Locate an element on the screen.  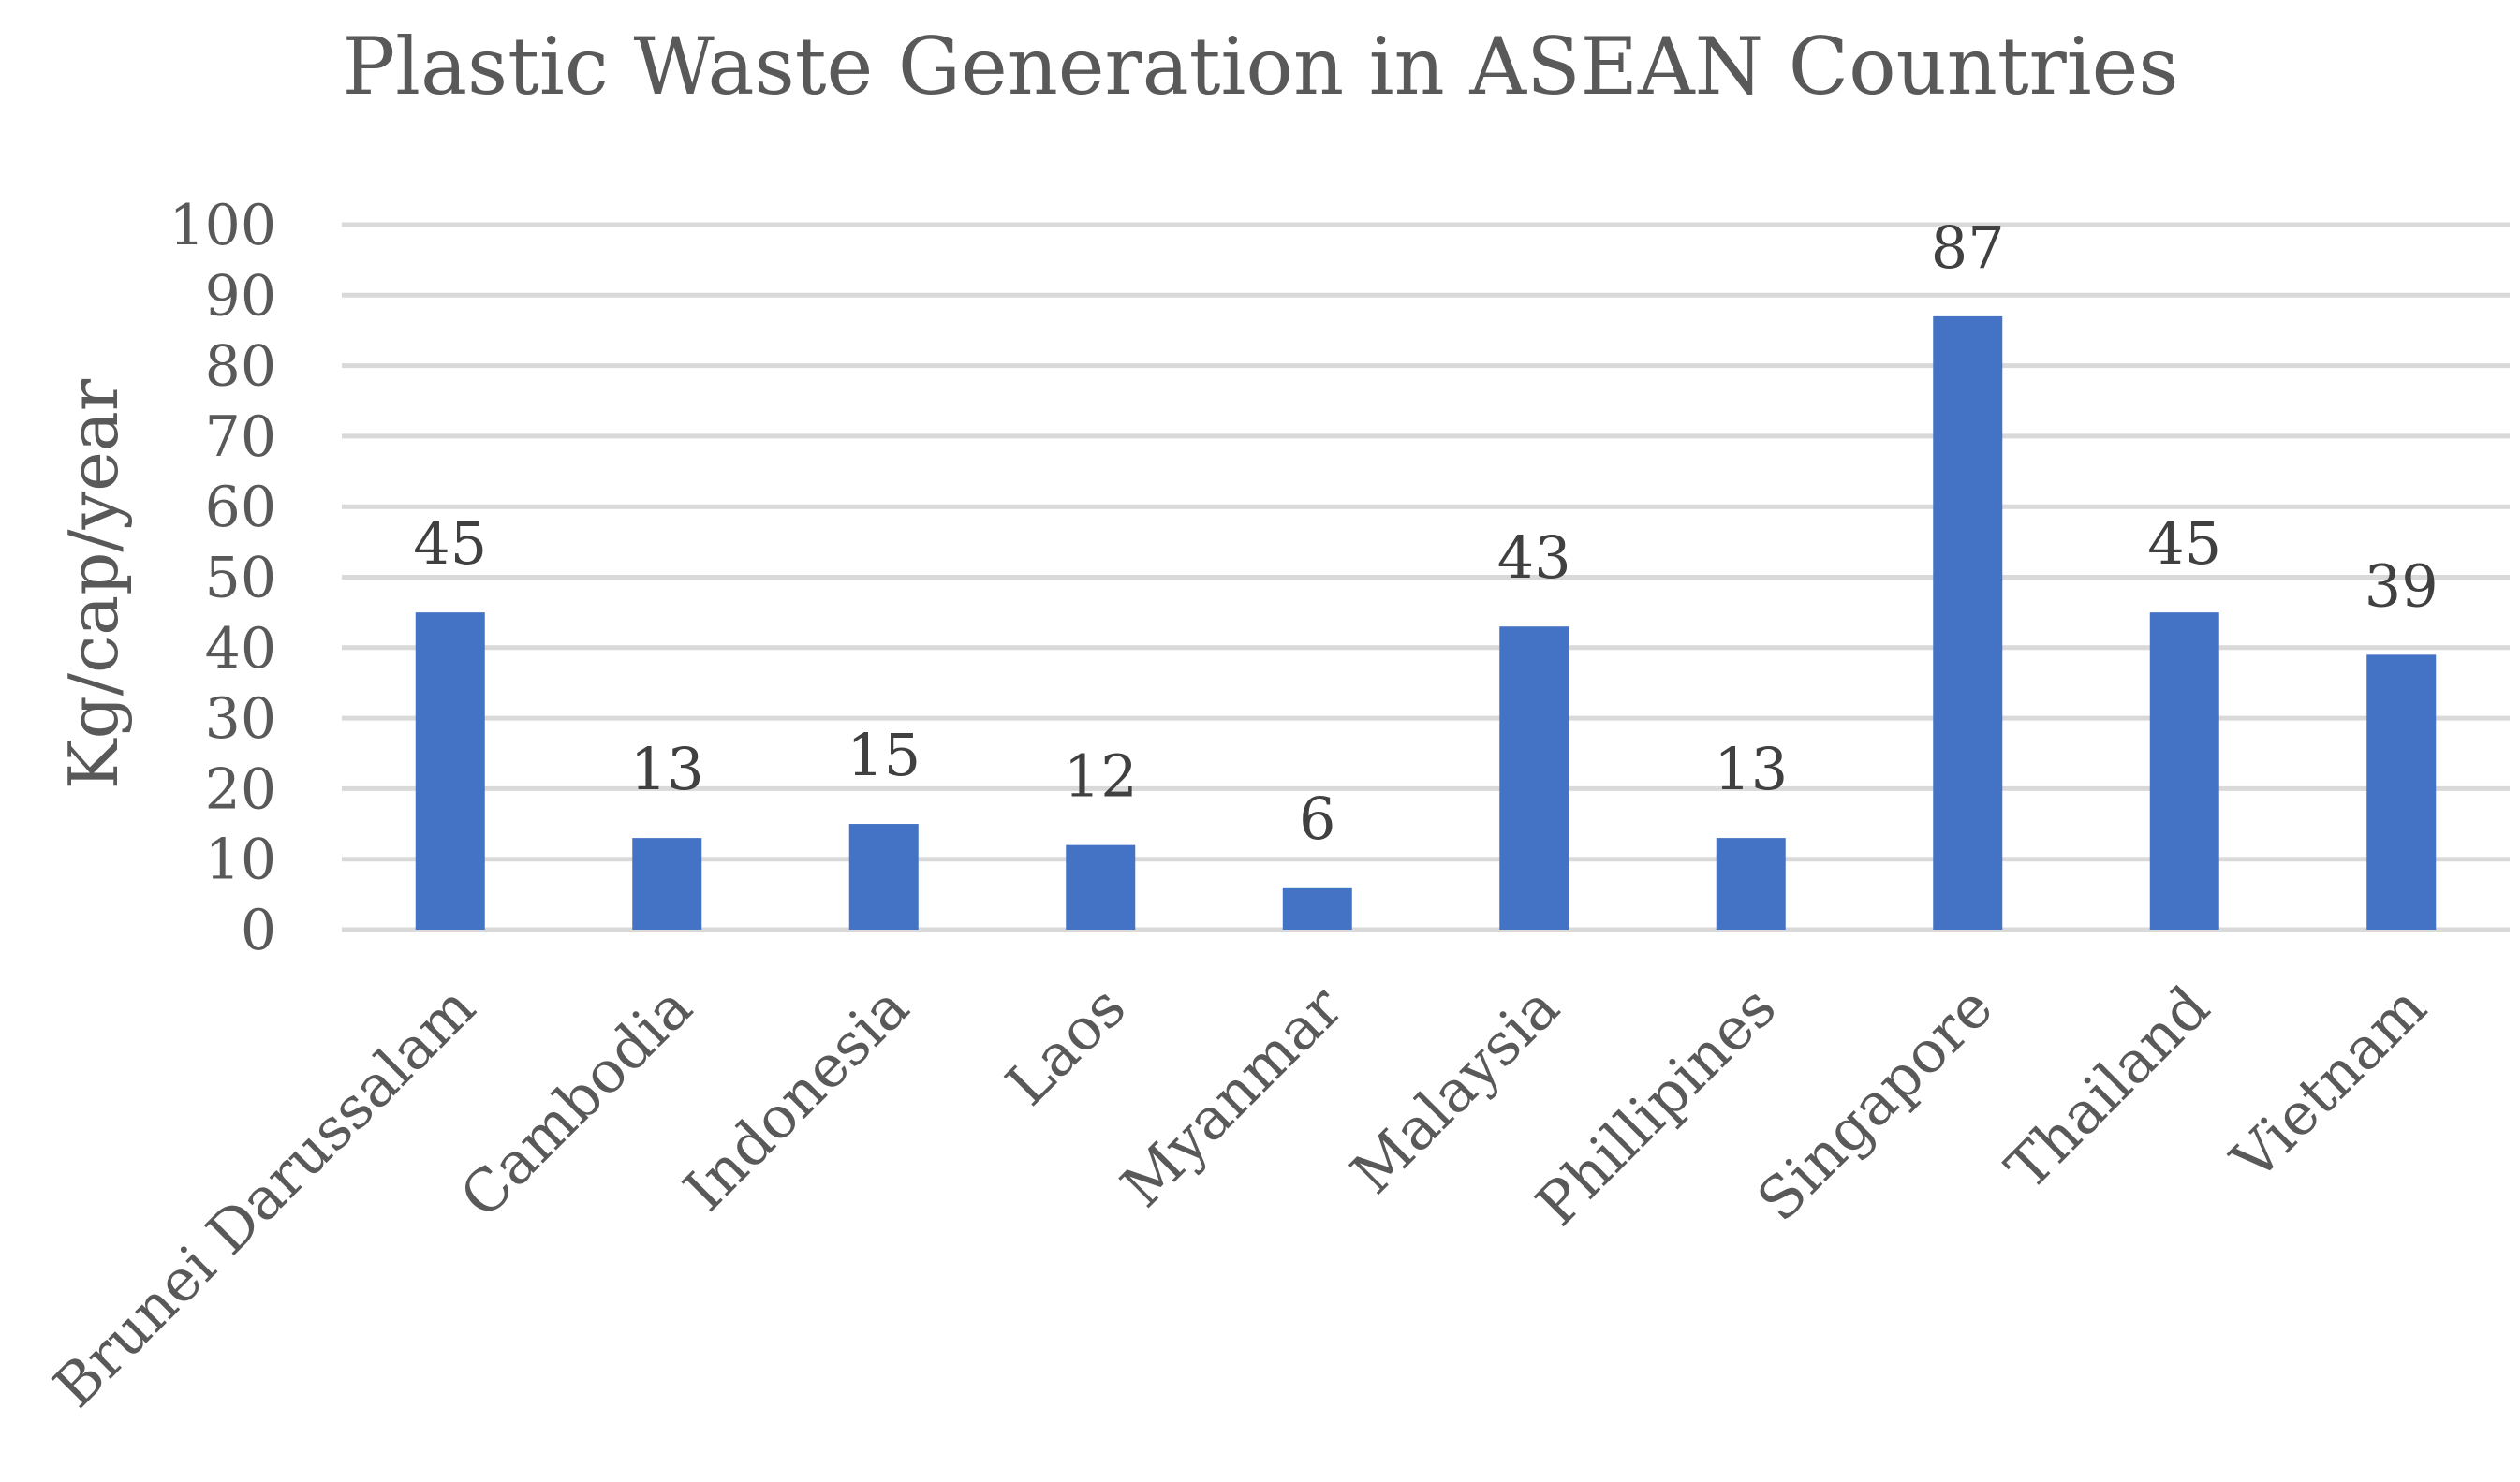
y-tick-label: 60 is located at coordinates (241, 507).